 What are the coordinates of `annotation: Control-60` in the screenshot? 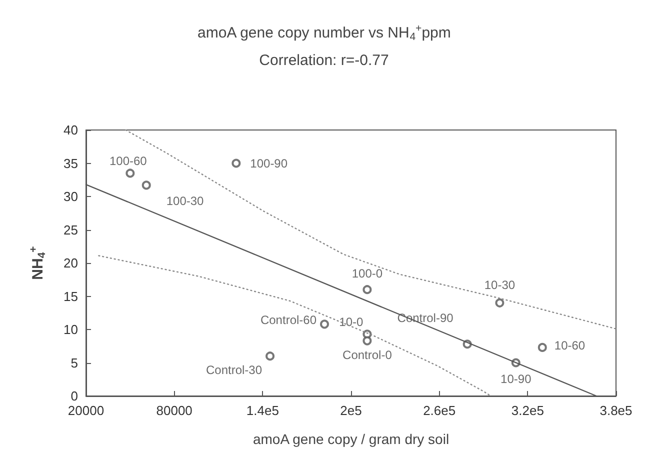 It's located at (288, 320).